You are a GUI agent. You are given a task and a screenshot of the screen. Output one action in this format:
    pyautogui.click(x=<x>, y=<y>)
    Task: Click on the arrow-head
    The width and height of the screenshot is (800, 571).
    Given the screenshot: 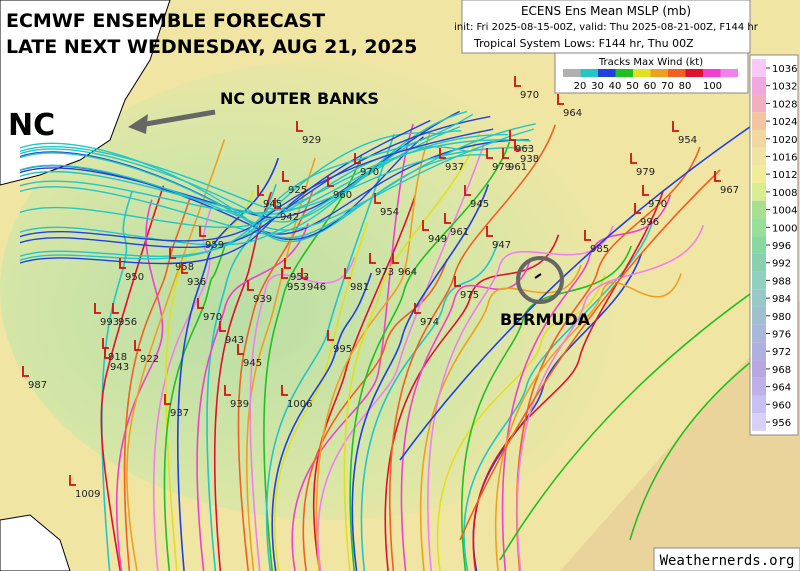 What is the action you would take?
    pyautogui.click(x=138, y=124)
    